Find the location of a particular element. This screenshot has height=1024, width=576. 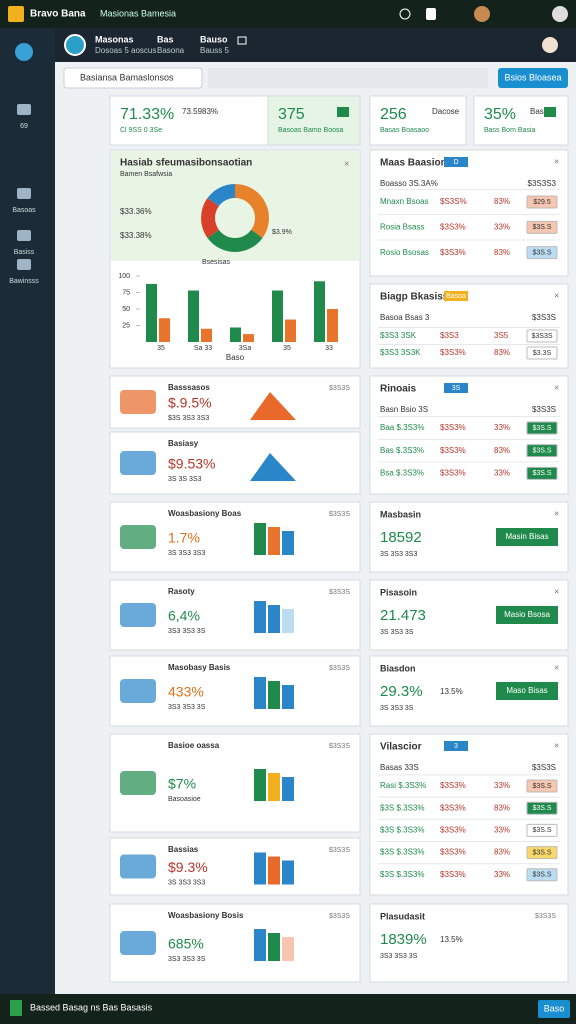

y-tick-label: 50 is located at coordinates (126, 309).